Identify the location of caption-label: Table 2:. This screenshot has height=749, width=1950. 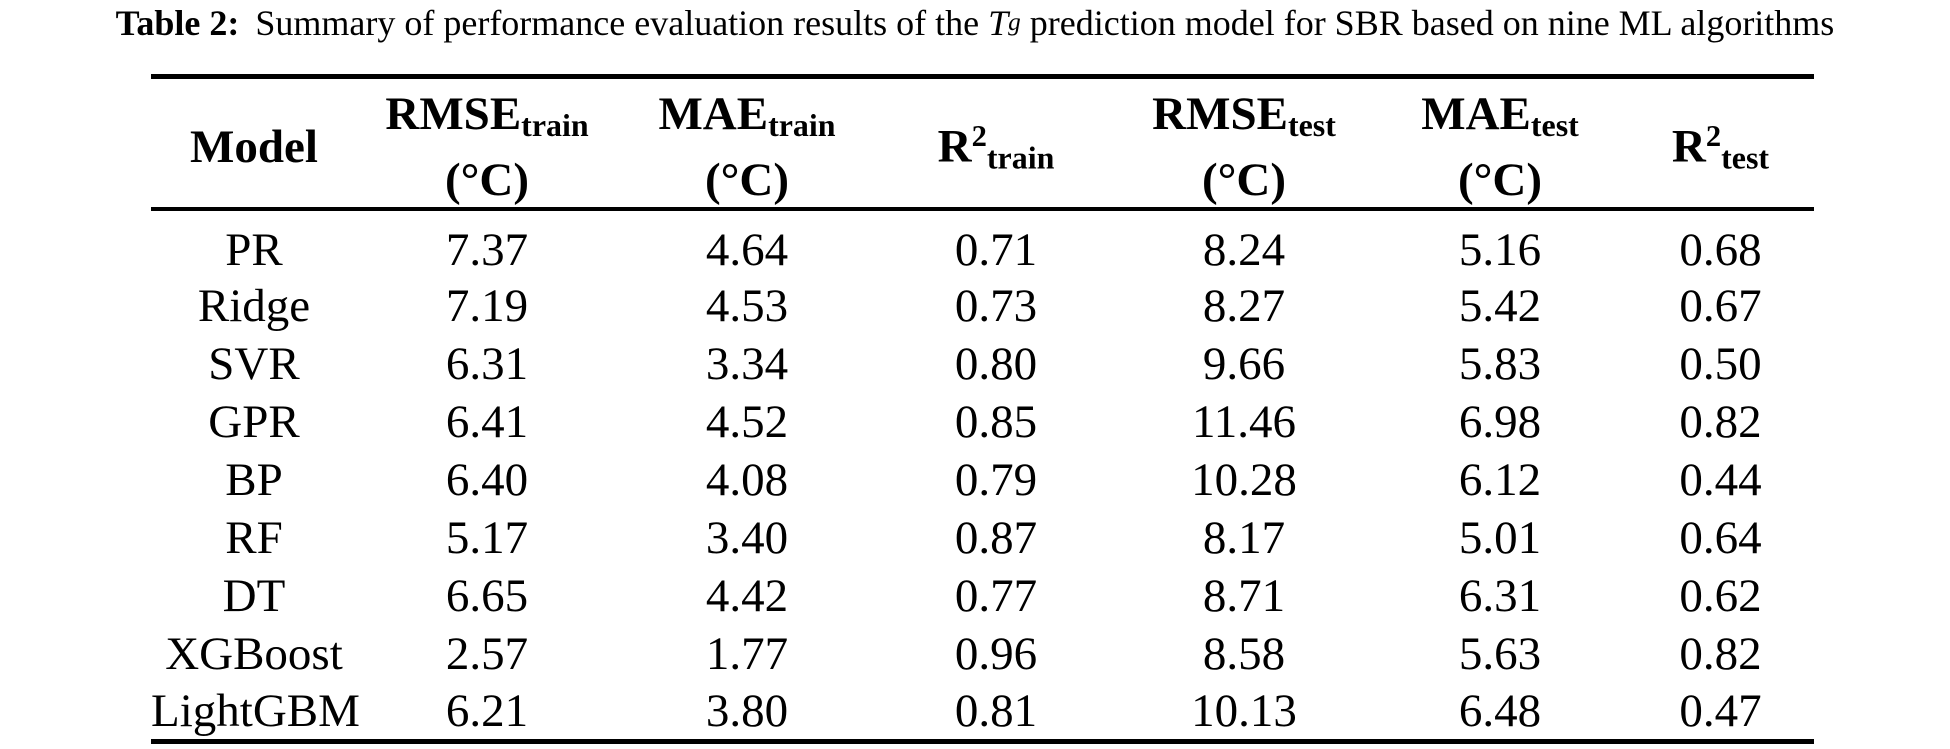
(177, 23).